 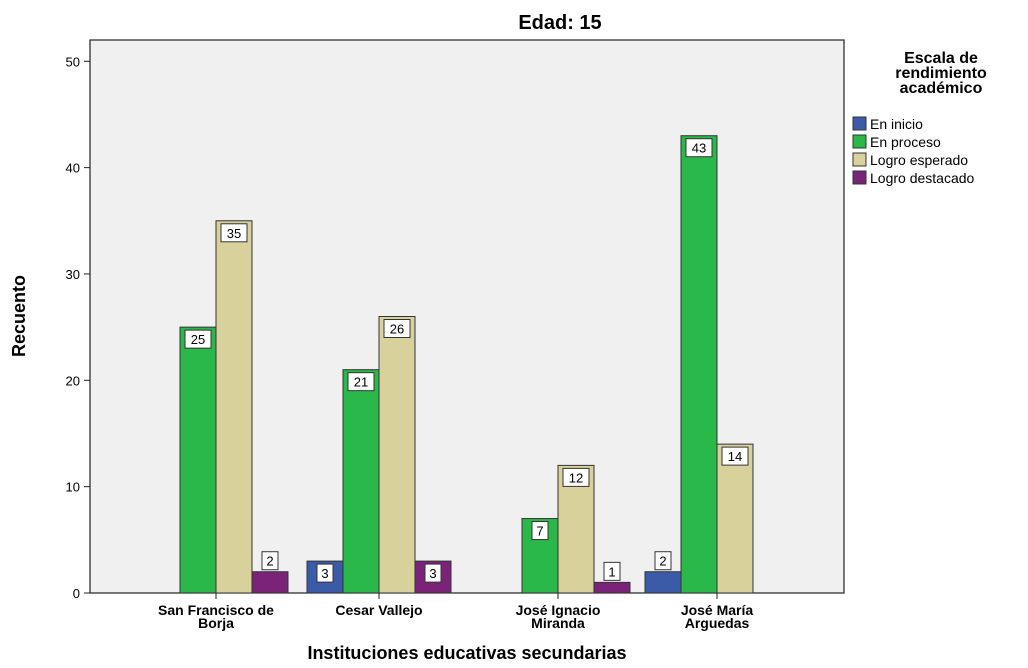 What do you see at coordinates (216, 623) in the screenshot?
I see `x-tick-label: Borja` at bounding box center [216, 623].